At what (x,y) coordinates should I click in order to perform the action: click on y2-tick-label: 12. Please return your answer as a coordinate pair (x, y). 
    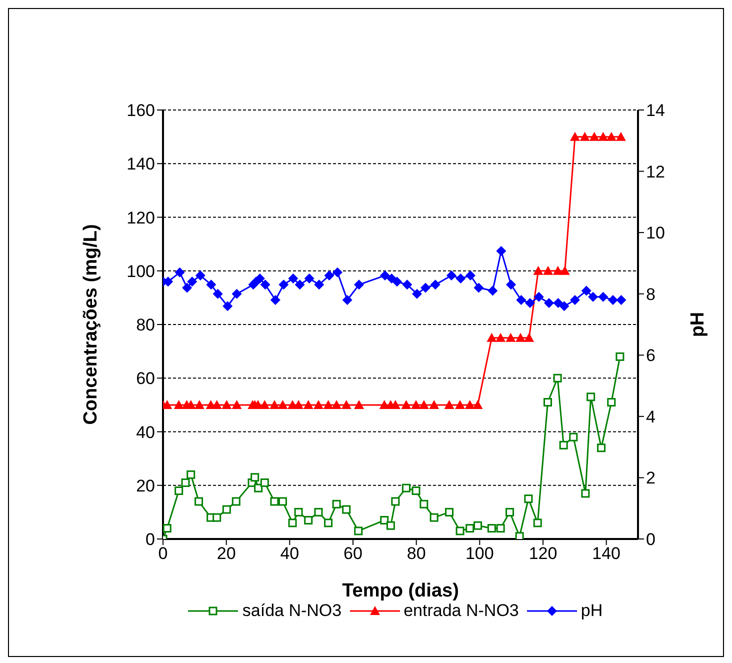
    Looking at the image, I should click on (655, 172).